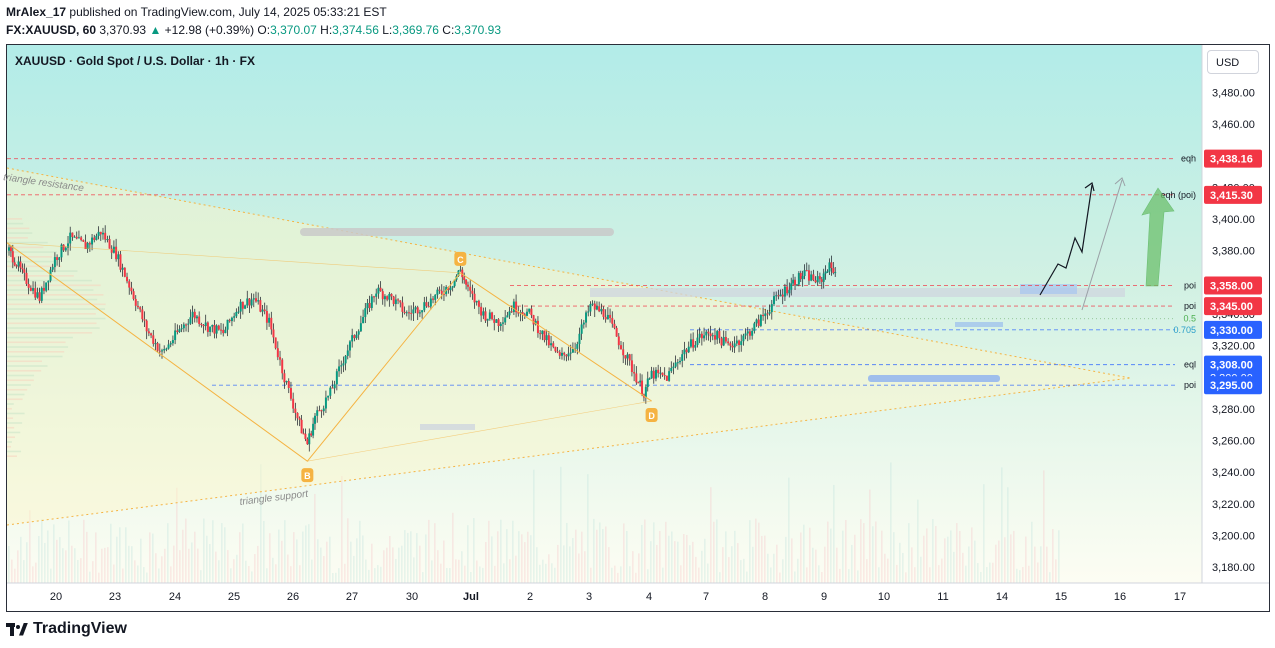 The image size is (1275, 648). I want to click on price-tick-label: 3,460.00, so click(1233, 125).